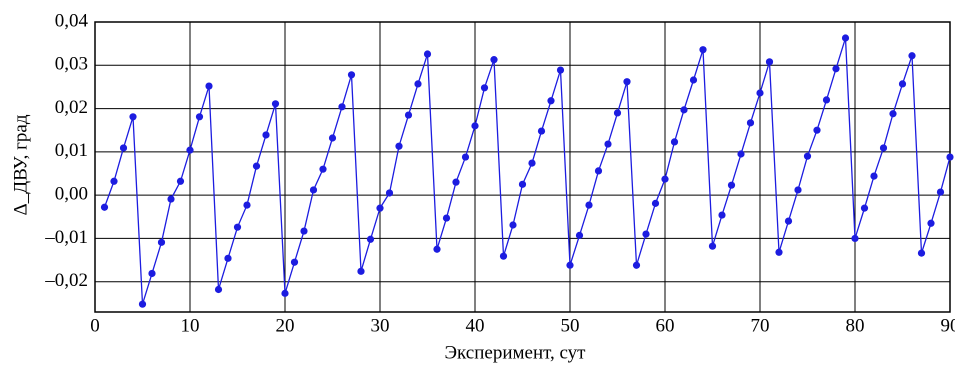 The width and height of the screenshot is (955, 372). Describe the element at coordinates (570, 325) in the screenshot. I see `x-tick-label: 50` at that location.